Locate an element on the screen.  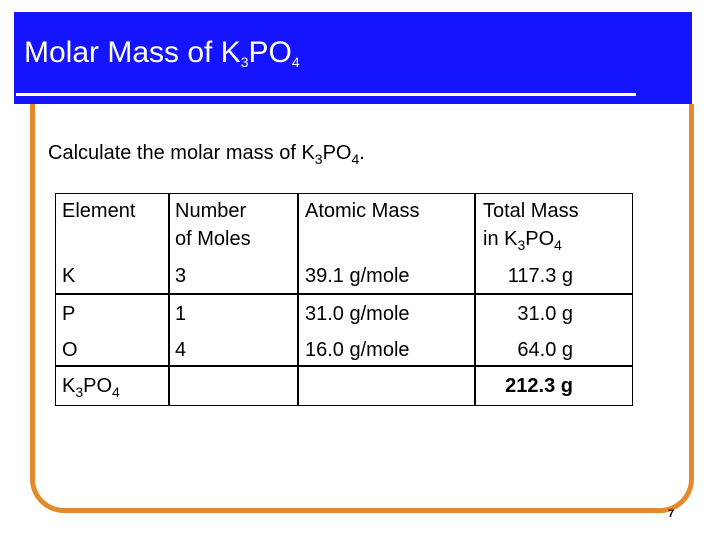
text-part: Total Mass in K is located at coordinates (531, 225).